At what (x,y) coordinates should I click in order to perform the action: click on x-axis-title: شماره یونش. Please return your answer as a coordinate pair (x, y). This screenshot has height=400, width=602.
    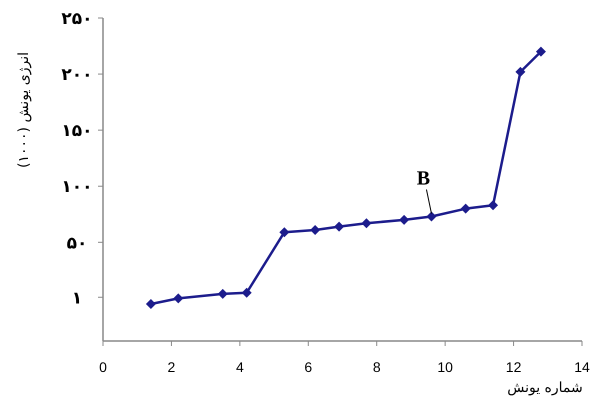
    Looking at the image, I should click on (545, 388).